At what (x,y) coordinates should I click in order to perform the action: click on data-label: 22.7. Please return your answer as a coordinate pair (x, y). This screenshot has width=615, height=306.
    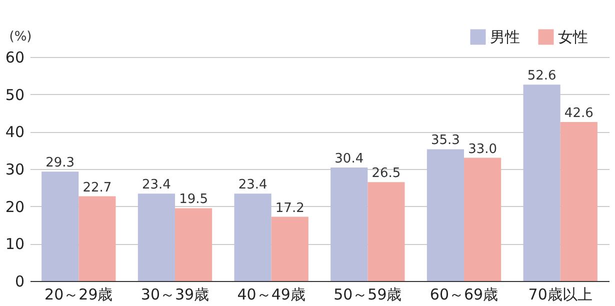
    Looking at the image, I should click on (97, 188).